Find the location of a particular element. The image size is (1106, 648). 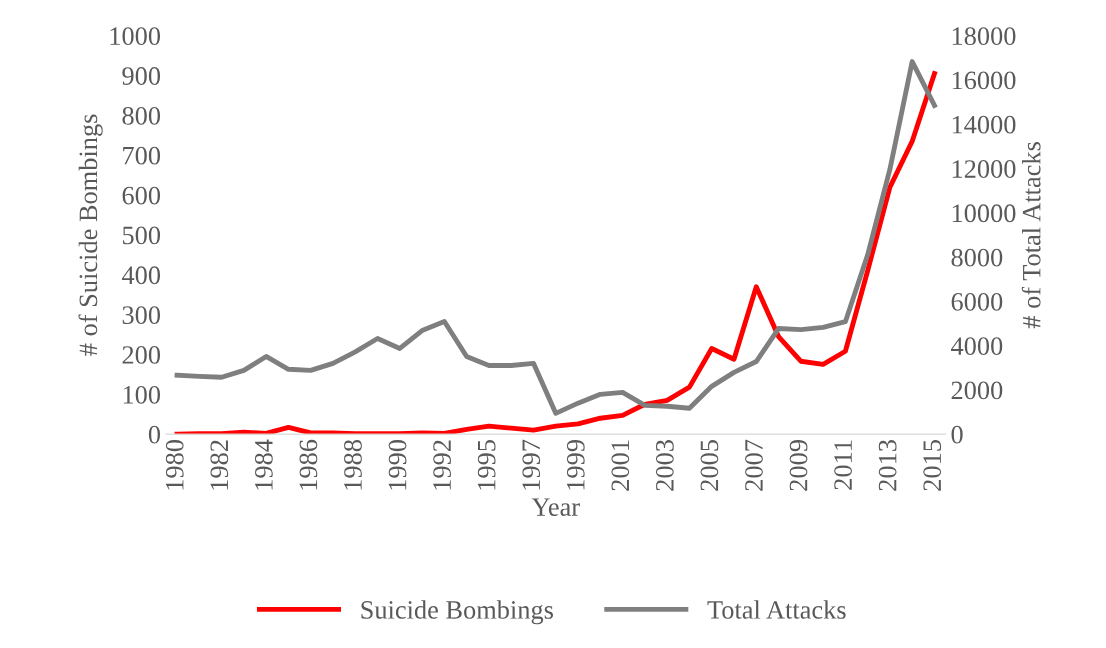

x-tick-label: 1982 is located at coordinates (219, 465).